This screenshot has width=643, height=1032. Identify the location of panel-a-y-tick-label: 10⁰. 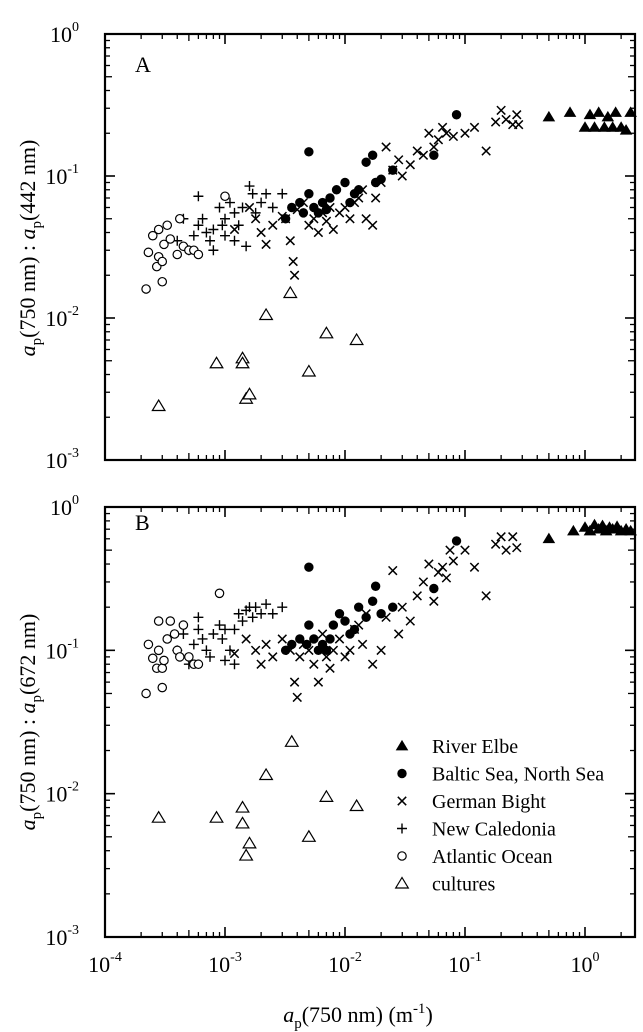
(64, 33).